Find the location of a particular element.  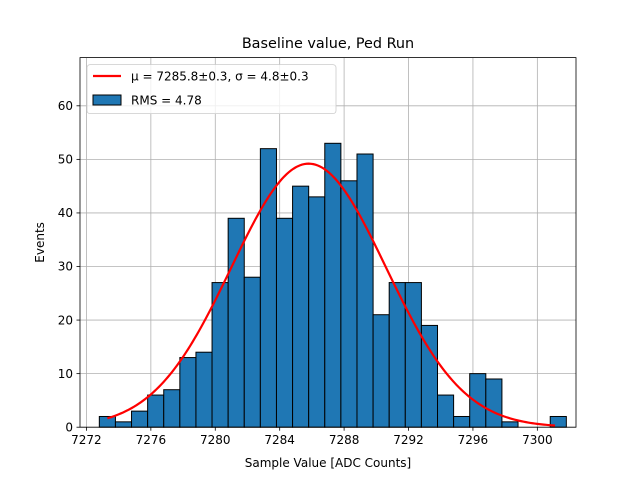

legend-hist-label: RMS = 4.78 is located at coordinates (166, 101).